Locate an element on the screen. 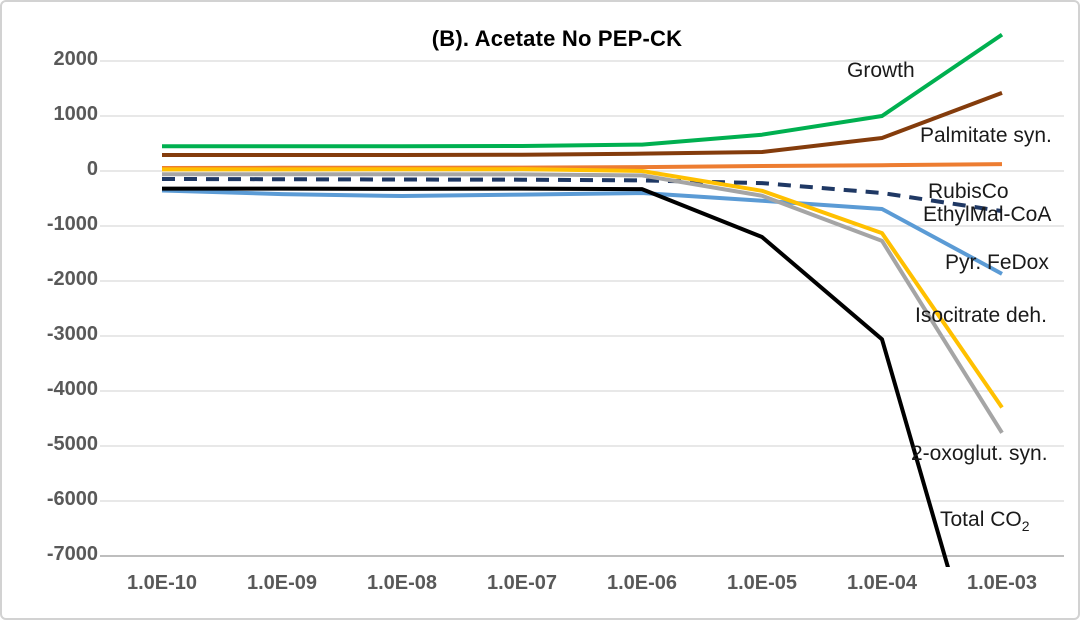 The width and height of the screenshot is (1080, 620). series-line-palmitate-syn is located at coordinates (582, 124).